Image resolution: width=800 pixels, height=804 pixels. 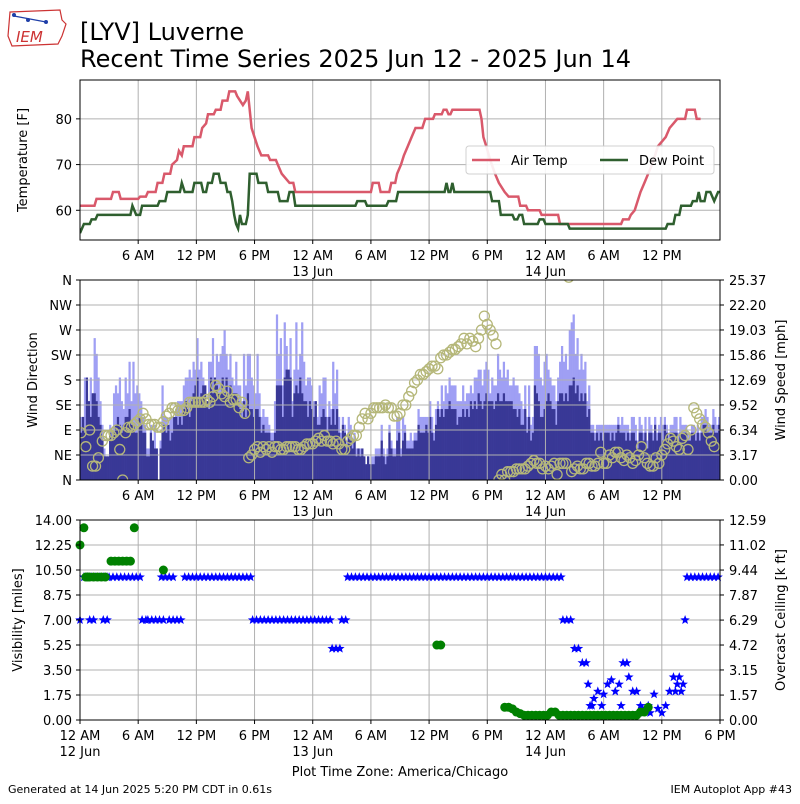 What do you see at coordinates (312, 256) in the screenshot?
I see `x-tick-label: 12 AM` at bounding box center [312, 256].